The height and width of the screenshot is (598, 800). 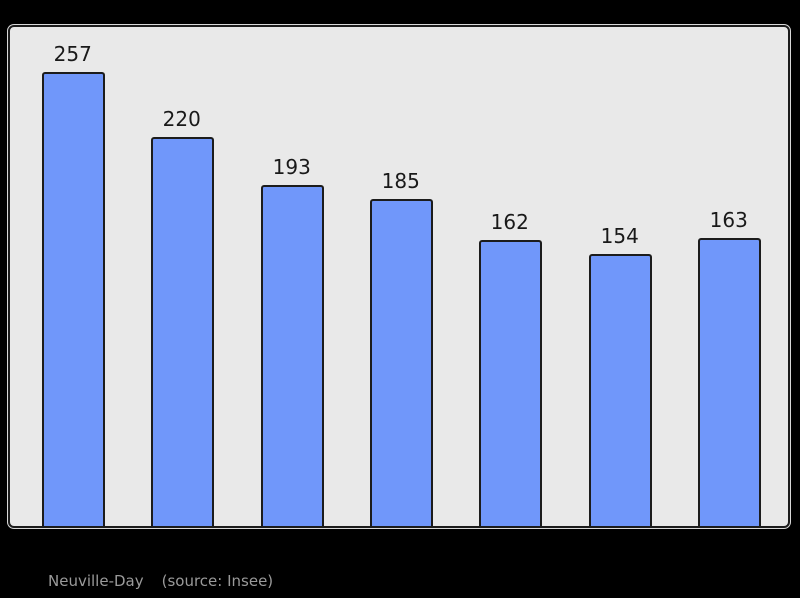 I want to click on chart-caption: Neuville-Day (source: Insee), so click(x=160, y=581).